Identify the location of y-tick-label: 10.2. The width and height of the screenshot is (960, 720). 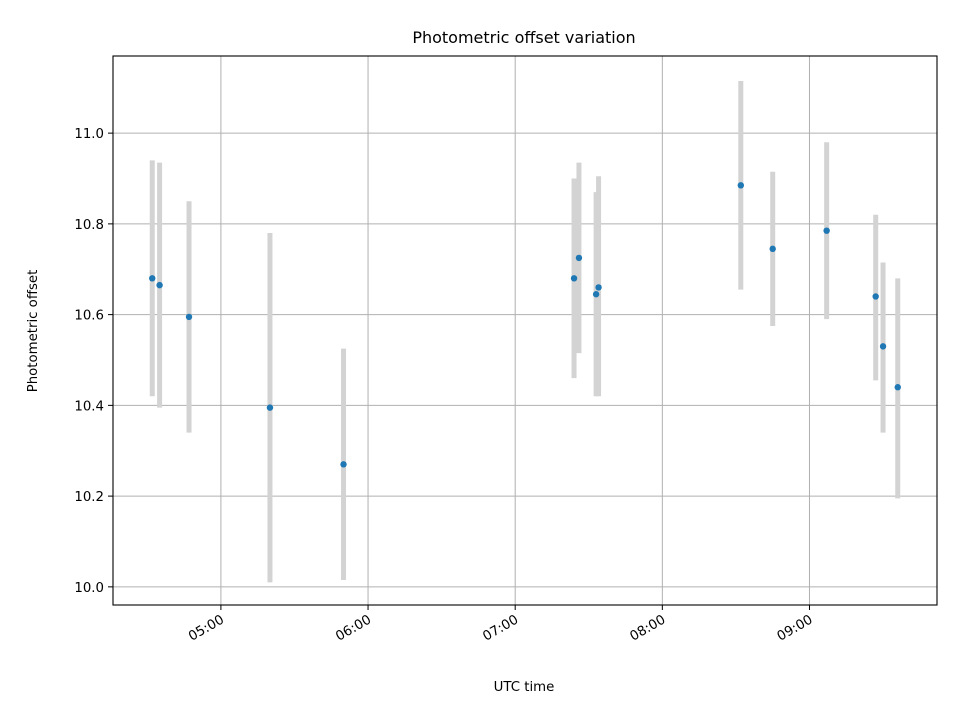
(89, 497).